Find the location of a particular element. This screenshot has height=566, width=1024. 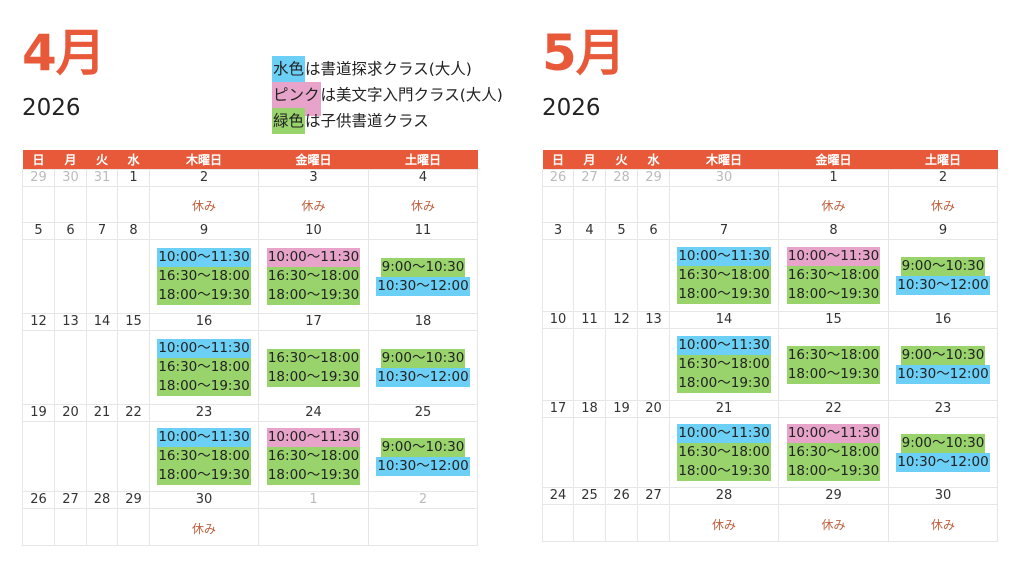

class-slot-blue: 10:00〜11:30 is located at coordinates (204, 348).